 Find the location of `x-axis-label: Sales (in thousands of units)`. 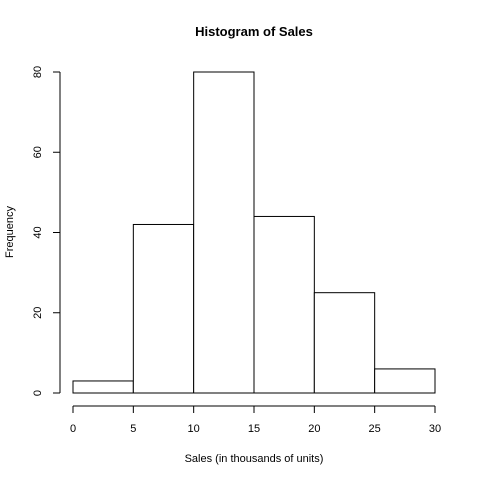

x-axis-label: Sales (in thousands of units) is located at coordinates (254, 459).